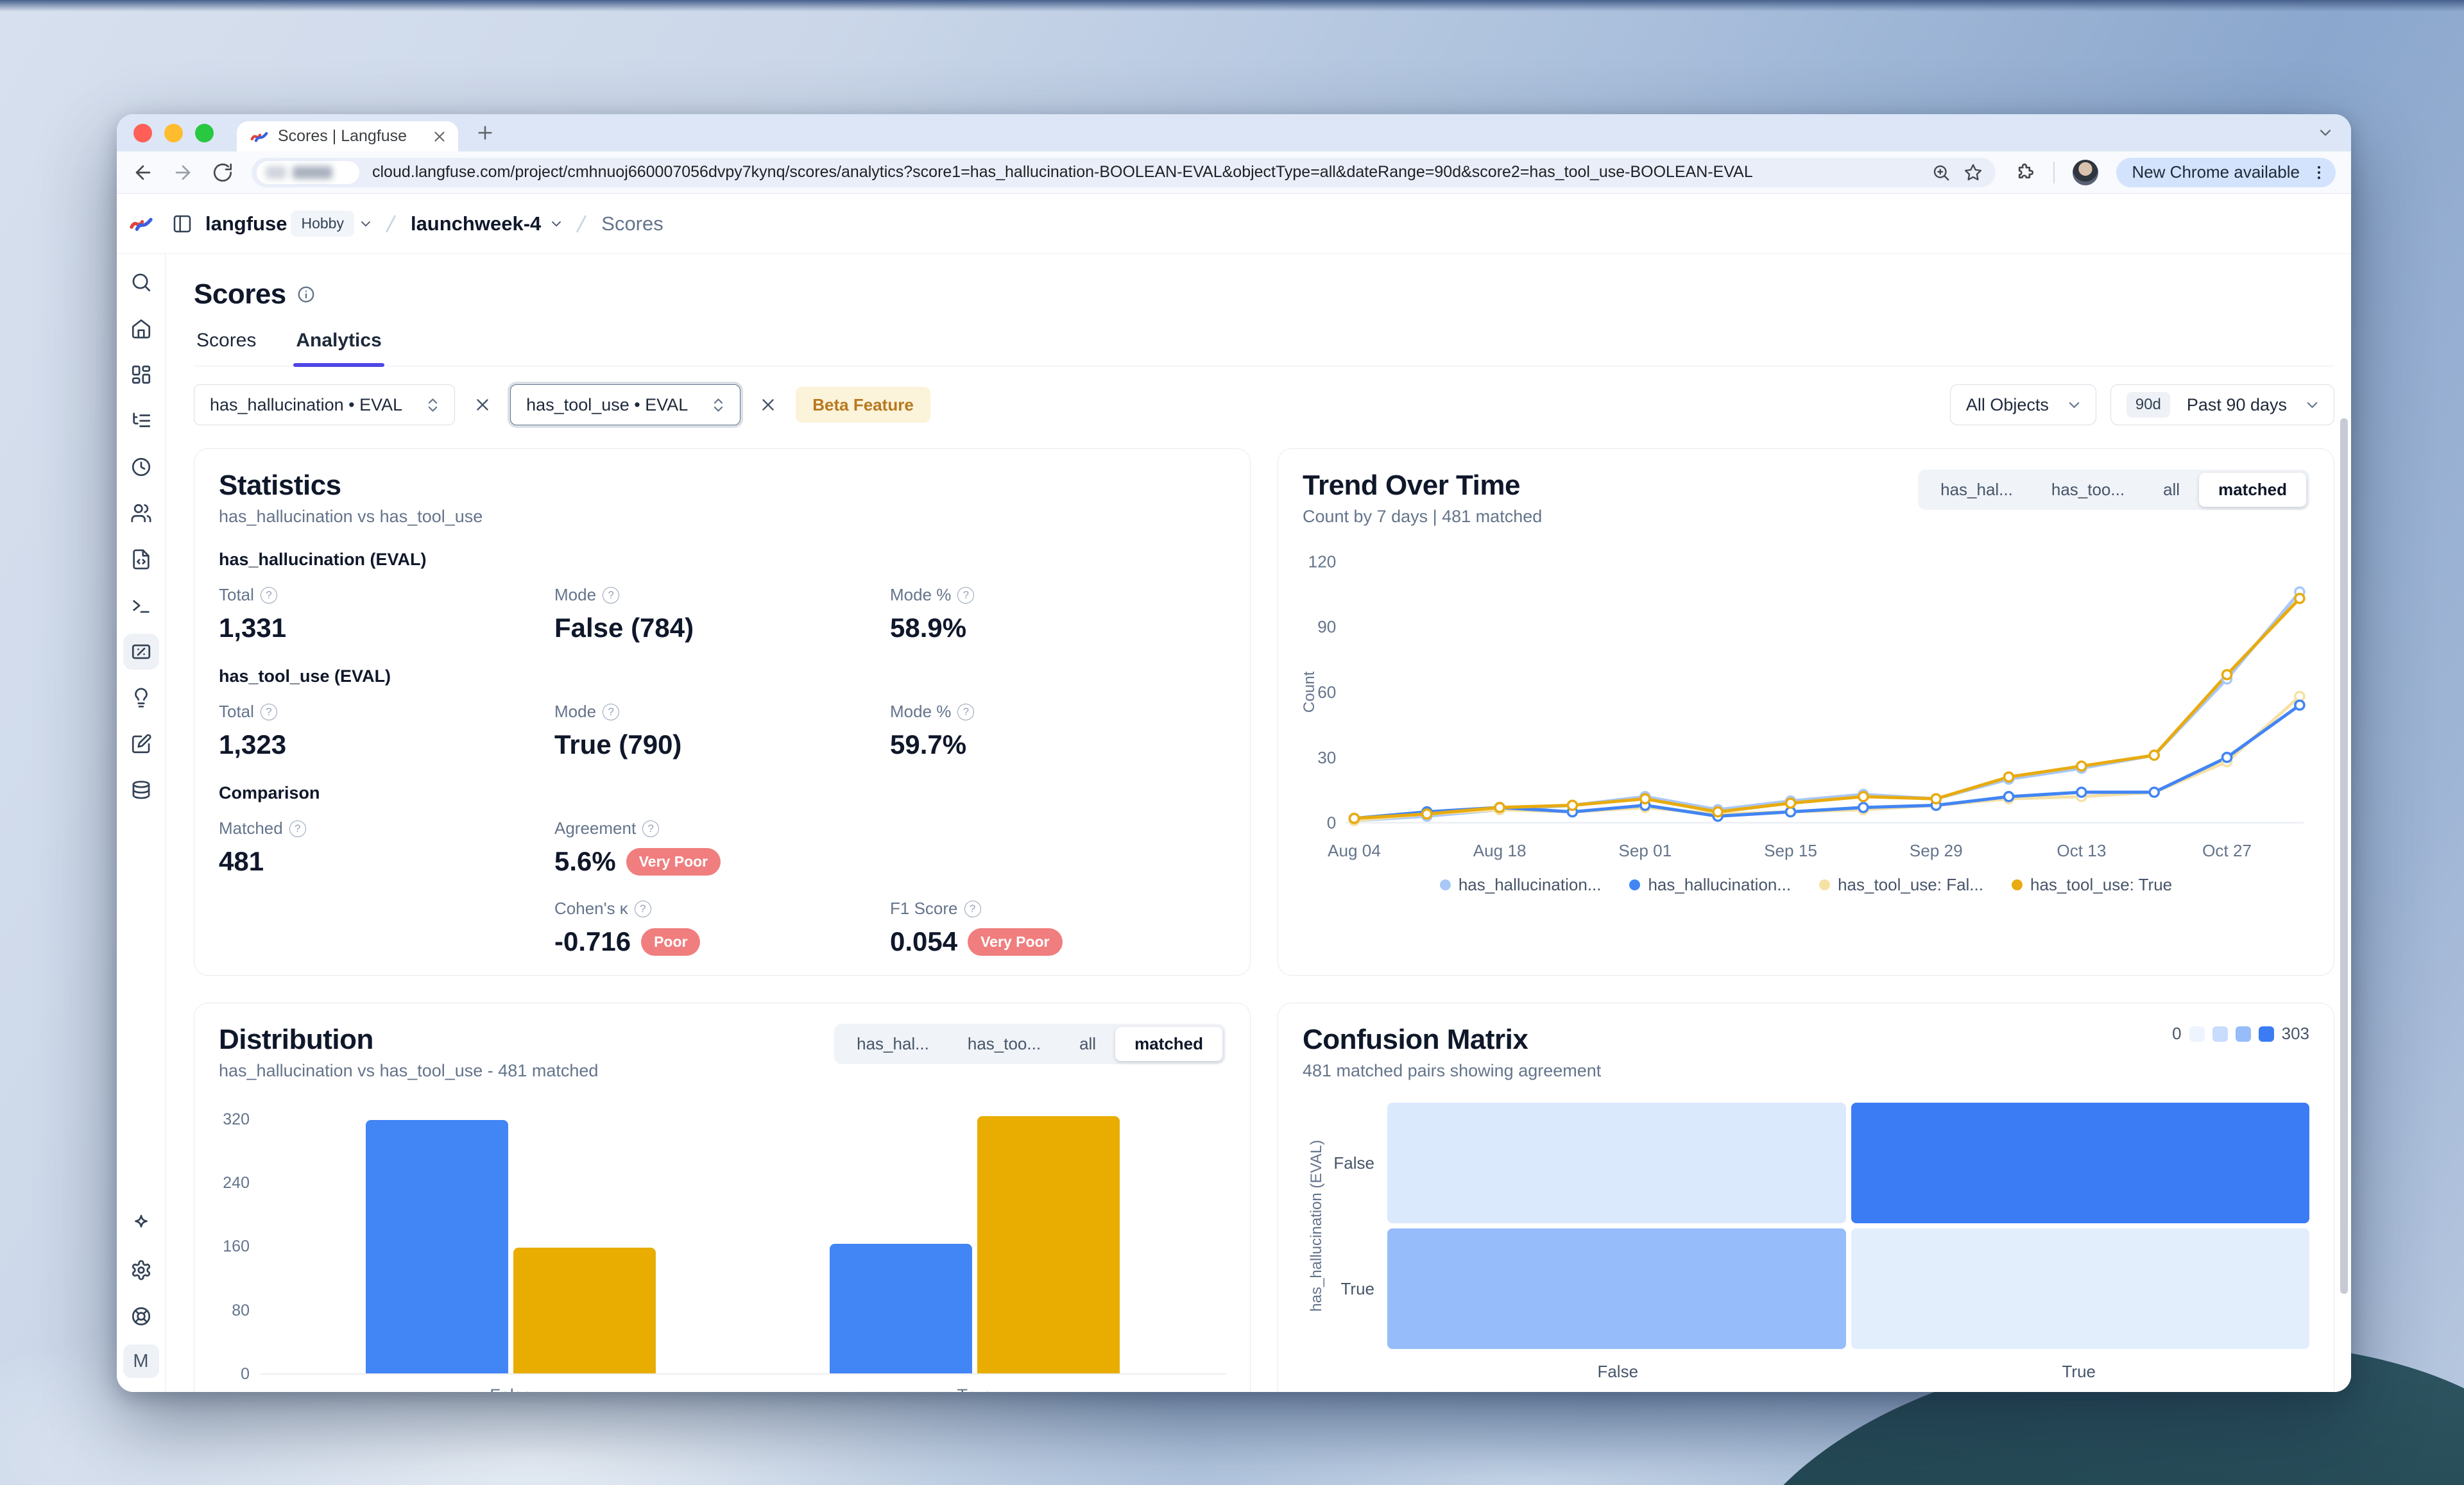 The width and height of the screenshot is (2464, 1485). Describe the element at coordinates (2222, 404) in the screenshot. I see `date-range-select: 90d Past 90 days` at that location.